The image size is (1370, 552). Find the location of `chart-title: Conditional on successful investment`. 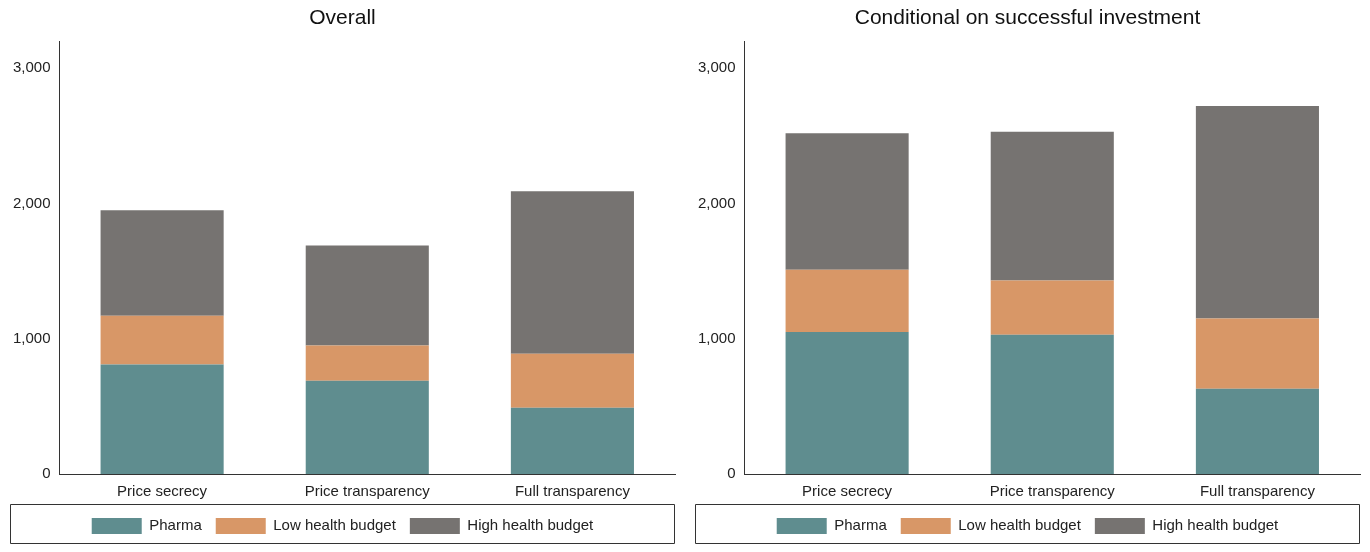

chart-title: Conditional on successful investment is located at coordinates (1027, 17).